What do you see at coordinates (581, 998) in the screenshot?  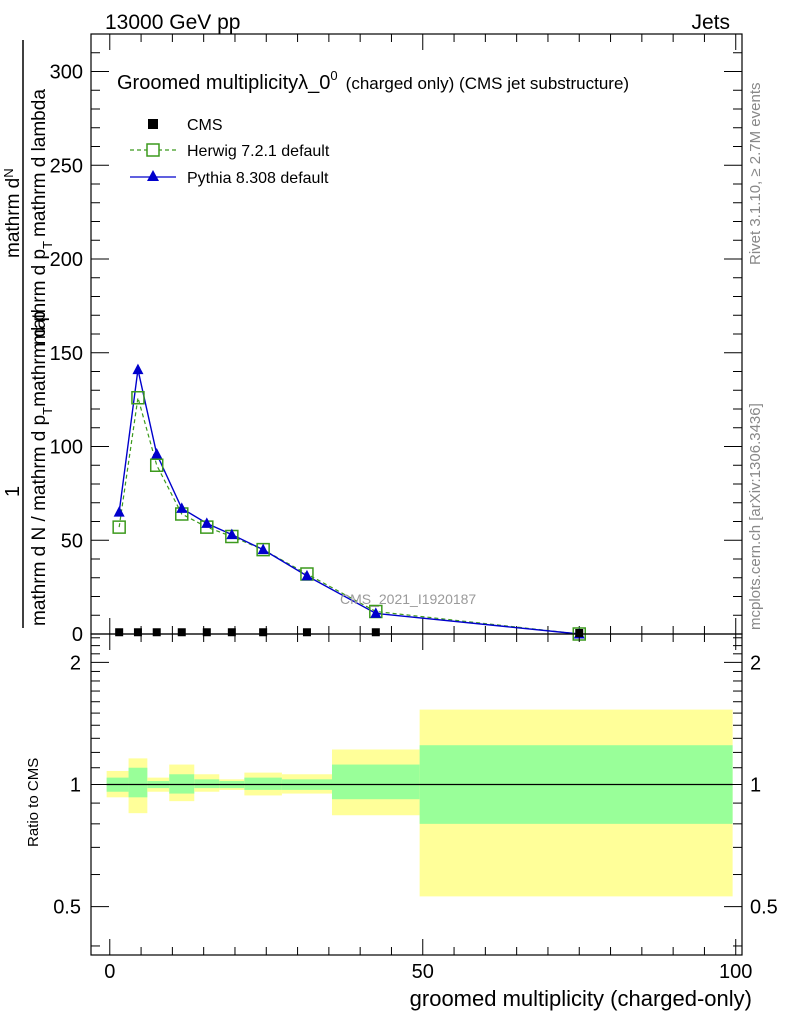 I see `x-axis-label: groomed multiplicity (charged-only)` at bounding box center [581, 998].